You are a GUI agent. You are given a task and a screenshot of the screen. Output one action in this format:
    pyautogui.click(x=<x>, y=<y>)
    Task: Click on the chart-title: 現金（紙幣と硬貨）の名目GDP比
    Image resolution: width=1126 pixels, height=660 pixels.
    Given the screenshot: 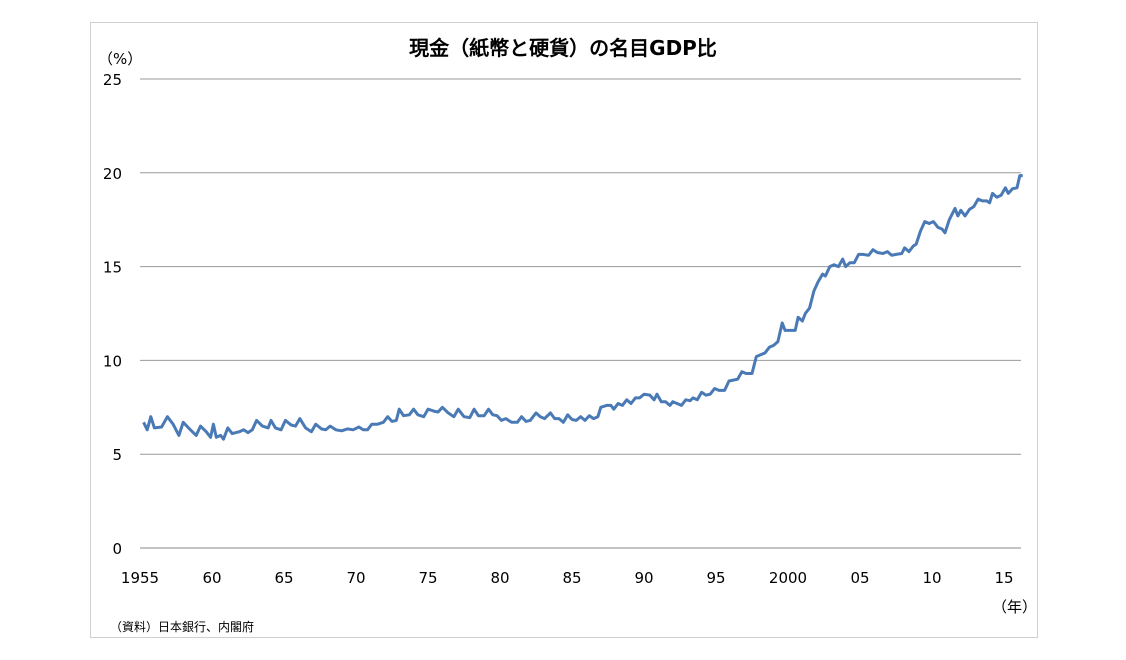 What is the action you would take?
    pyautogui.click(x=563, y=48)
    